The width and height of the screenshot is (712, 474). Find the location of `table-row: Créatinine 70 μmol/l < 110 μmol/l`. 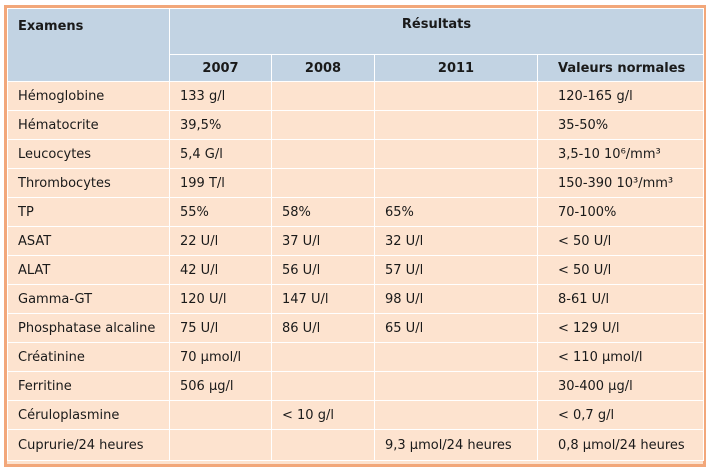

table-row: Créatinine 70 μmol/l < 110 μmol/l is located at coordinates (356, 357).